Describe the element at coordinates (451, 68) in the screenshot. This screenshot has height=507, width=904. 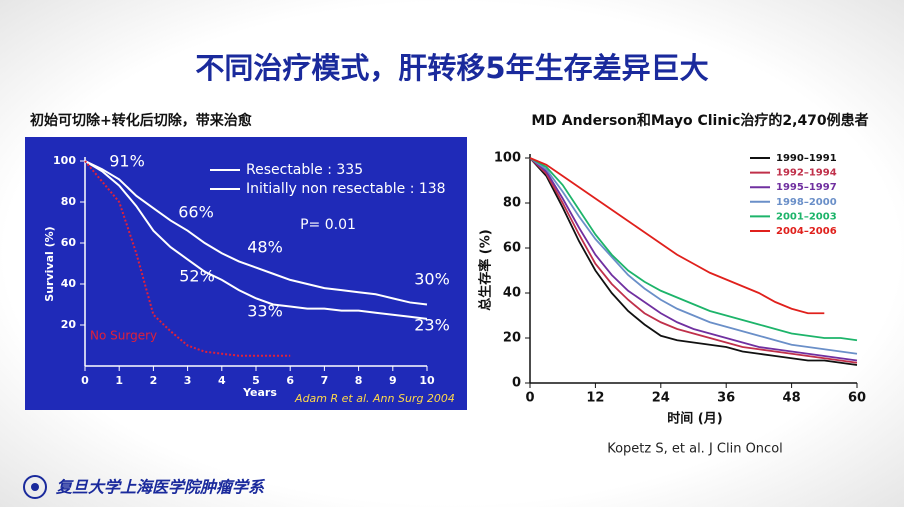
I see `slide-title: 不同治疗模式，肝转移5年生存差异巨大` at that location.